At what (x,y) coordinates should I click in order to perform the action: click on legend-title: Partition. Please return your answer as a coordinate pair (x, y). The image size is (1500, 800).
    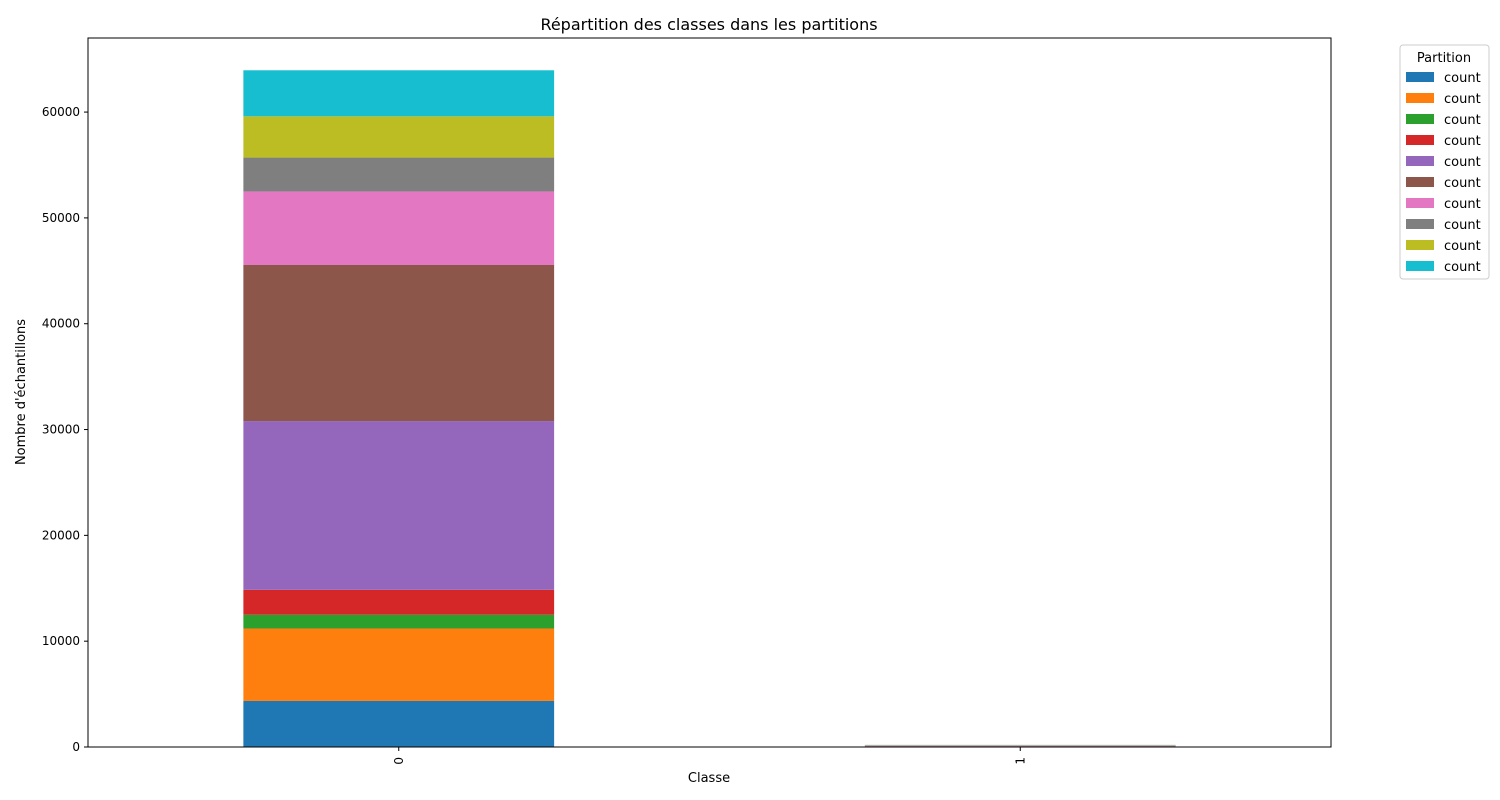
    Looking at the image, I should click on (1444, 58).